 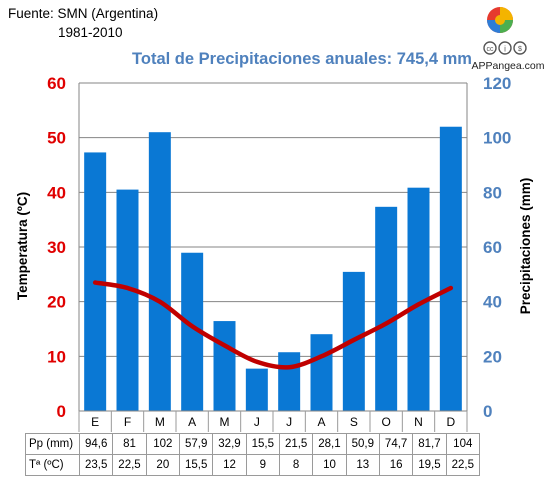 I want to click on logo-text: APPangea.com, so click(x=508, y=66).